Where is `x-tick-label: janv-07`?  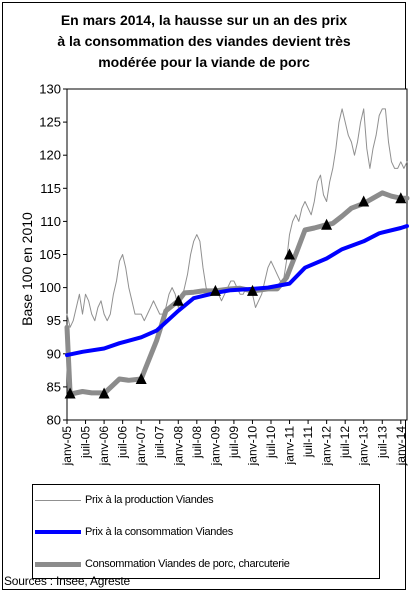
x-tick-label: janv-07 is located at coordinates (141, 446).